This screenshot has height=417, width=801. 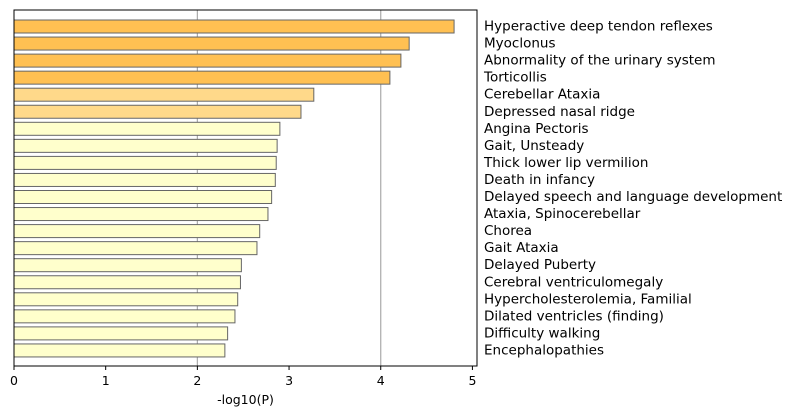 I want to click on category-label: Myoclonus, so click(x=519, y=44).